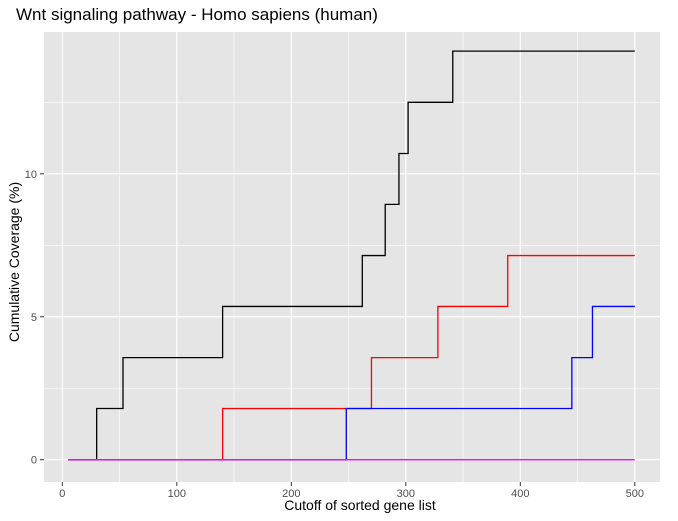 The width and height of the screenshot is (678, 521). I want to click on x-tick-label: 100, so click(177, 494).